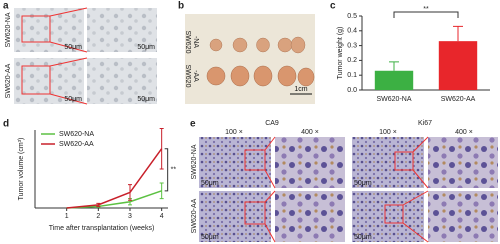 The height and width of the screenshot is (244, 500). I want to click on x-tick-label: 3, so click(130, 216).